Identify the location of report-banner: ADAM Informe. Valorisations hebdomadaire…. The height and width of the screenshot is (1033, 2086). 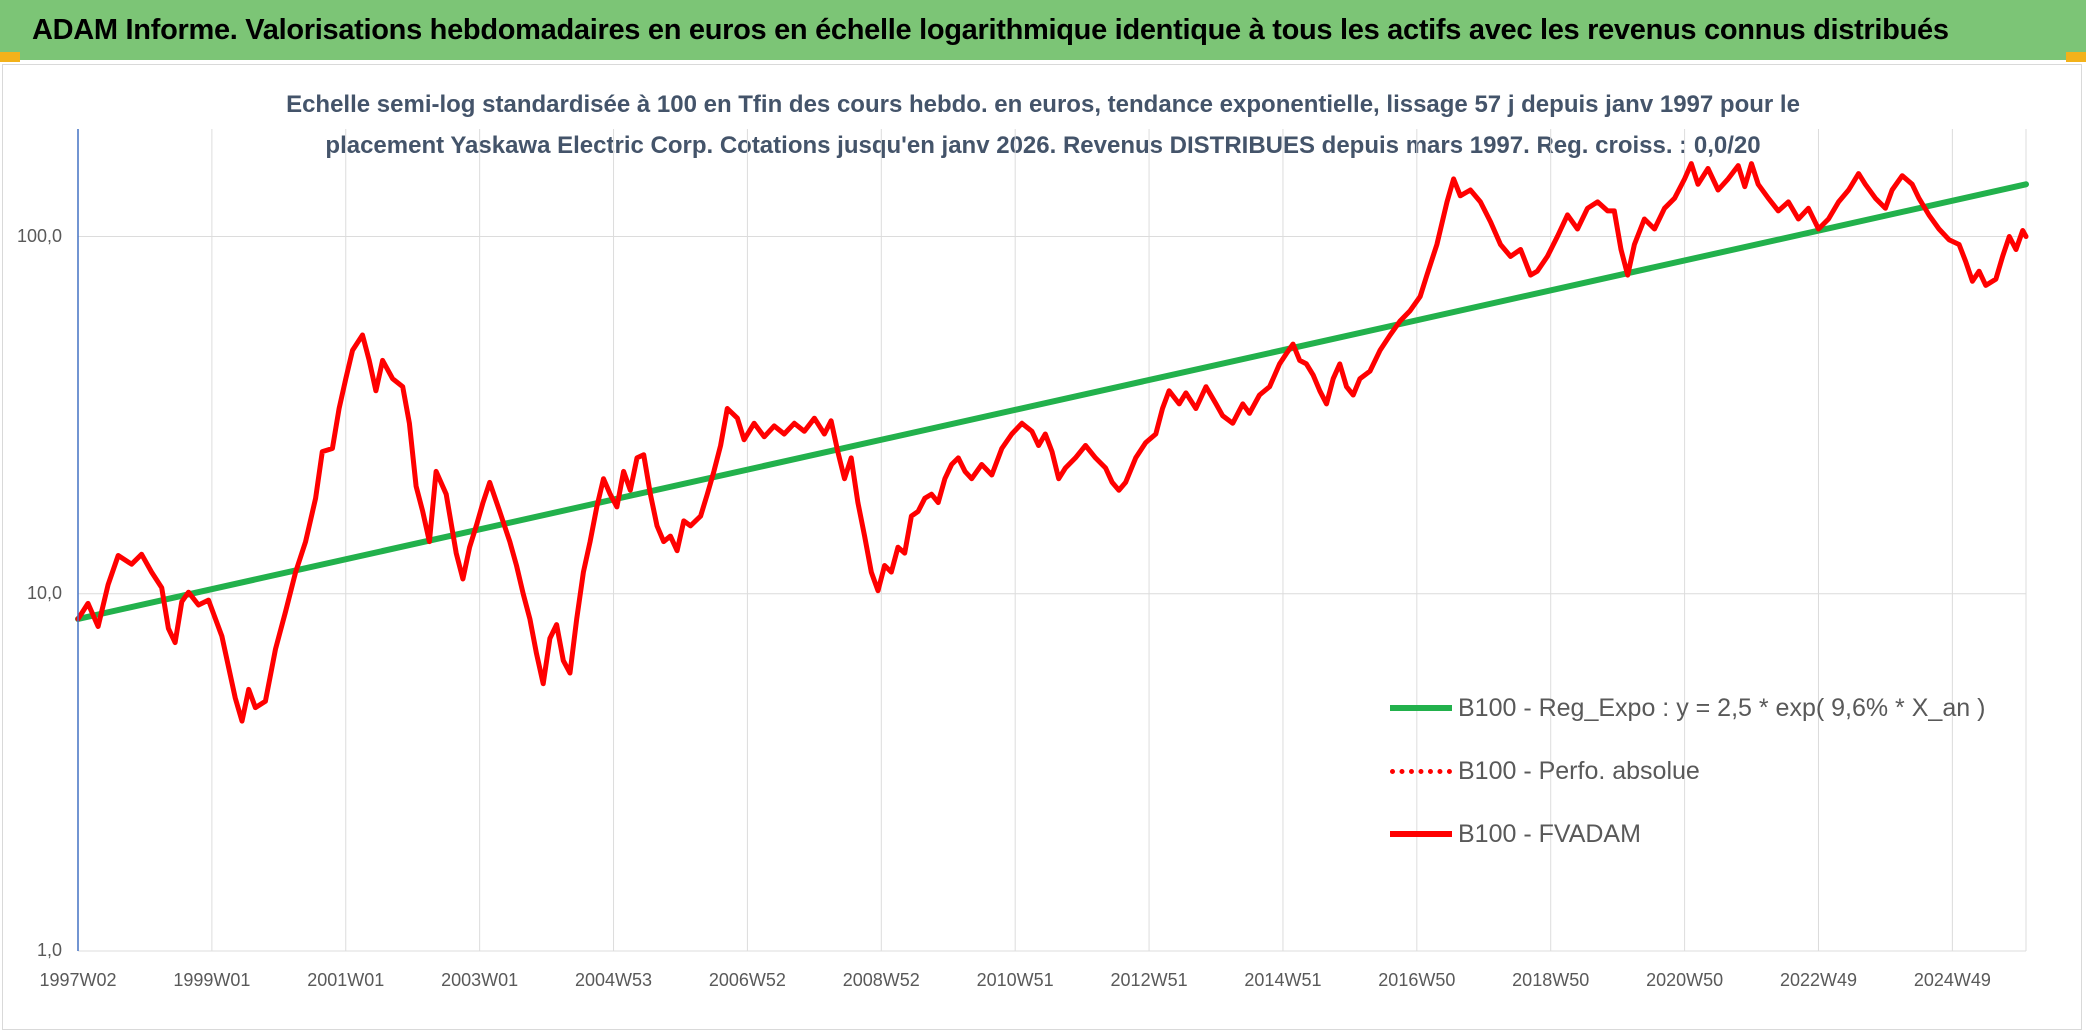
(1043, 30).